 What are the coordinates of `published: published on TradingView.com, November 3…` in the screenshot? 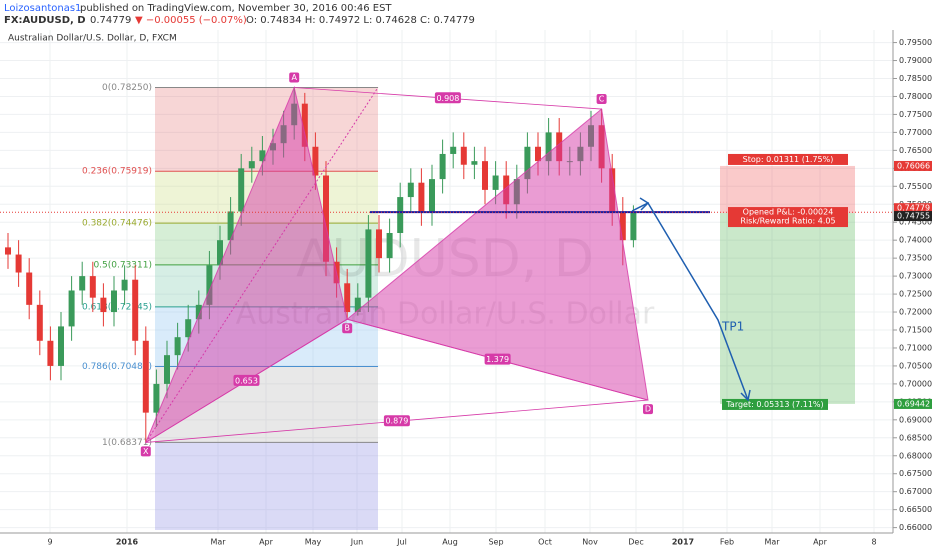 It's located at (236, 8).